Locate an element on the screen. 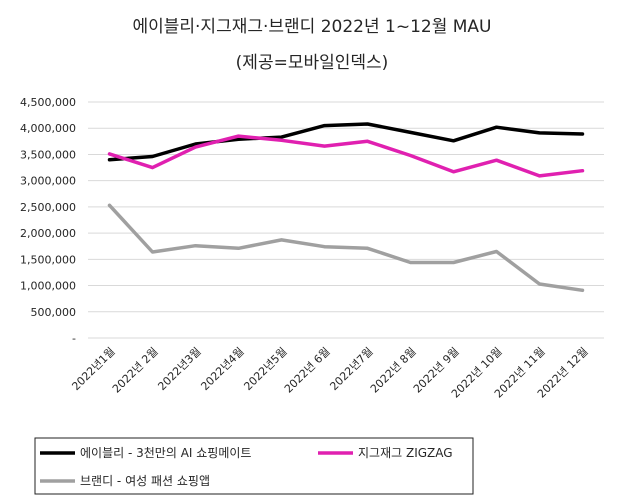  y-tick-label: 1,000,000 is located at coordinates (48, 286).